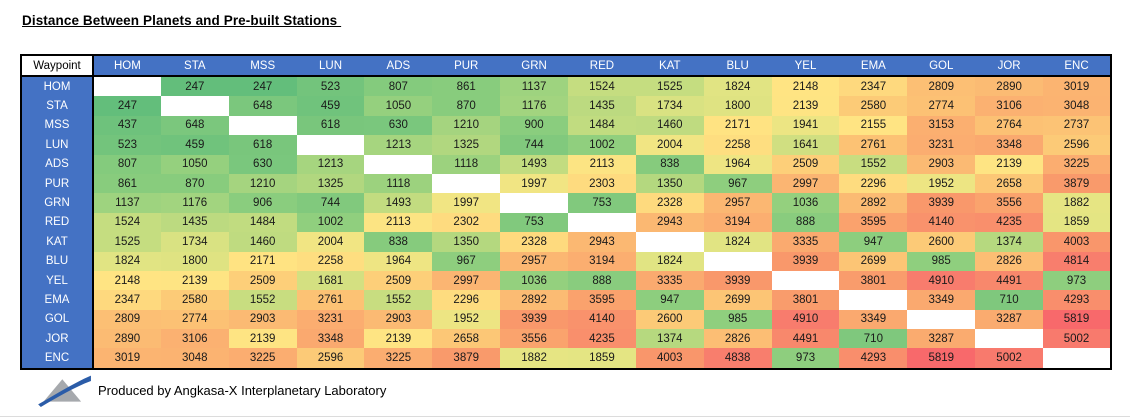 This screenshot has width=1130, height=419. I want to click on matrix-cell-kat-yel: 3335, so click(805, 242).